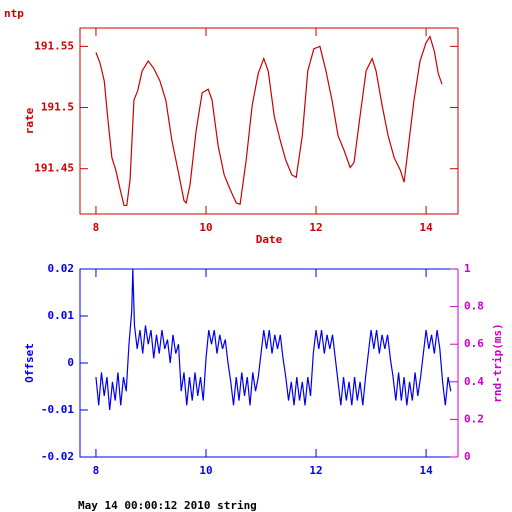 This screenshot has height=512, width=512. What do you see at coordinates (54, 168) in the screenshot?
I see `y-tick-label: 191.45` at bounding box center [54, 168].